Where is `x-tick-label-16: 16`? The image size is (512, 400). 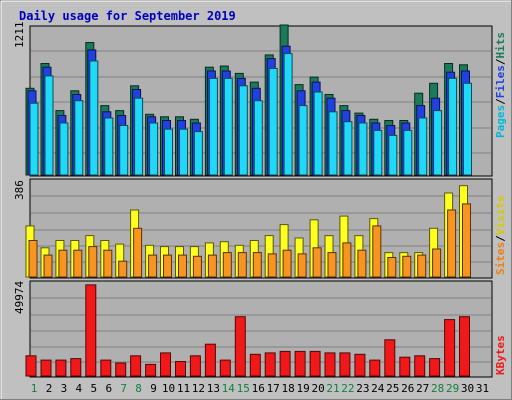 x-tick-label-16: 16 is located at coordinates (258, 388).